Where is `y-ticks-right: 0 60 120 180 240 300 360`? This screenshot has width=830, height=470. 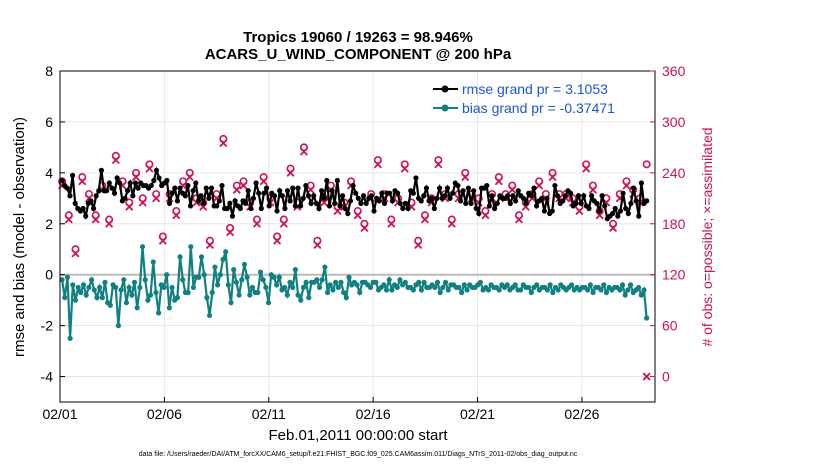 y-ticks-right: 0 60 120 180 240 300 360 is located at coordinates (668, 224).